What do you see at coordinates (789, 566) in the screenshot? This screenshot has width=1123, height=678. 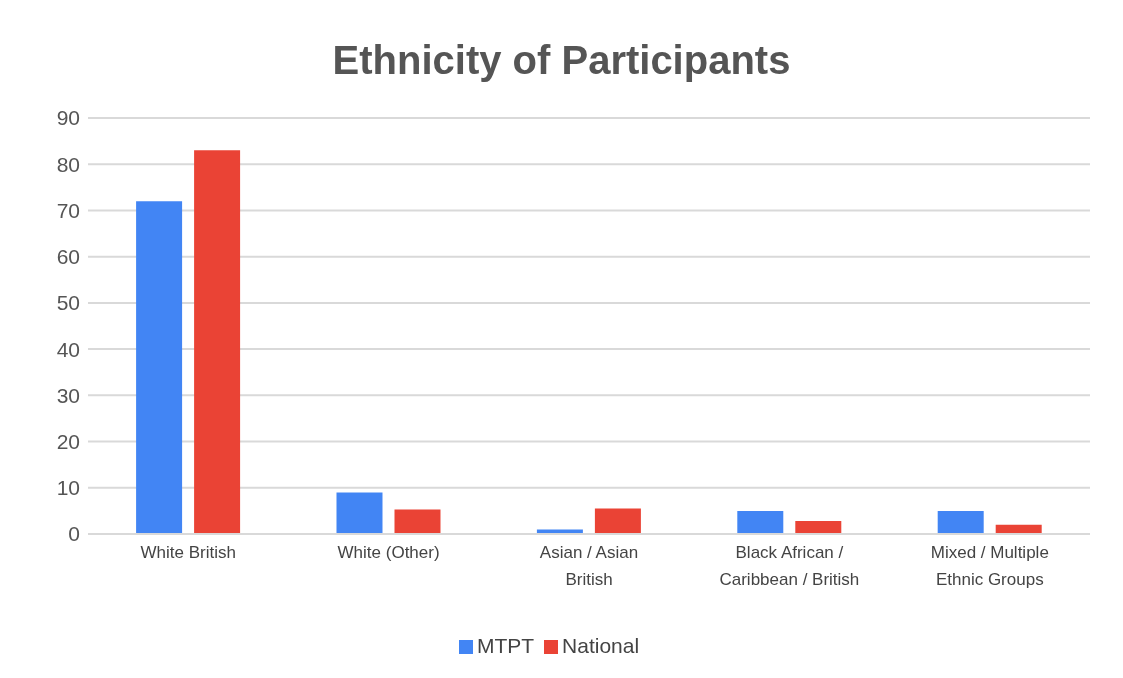 I see `x-tick-label: Black African / Caribbean / British` at bounding box center [789, 566].